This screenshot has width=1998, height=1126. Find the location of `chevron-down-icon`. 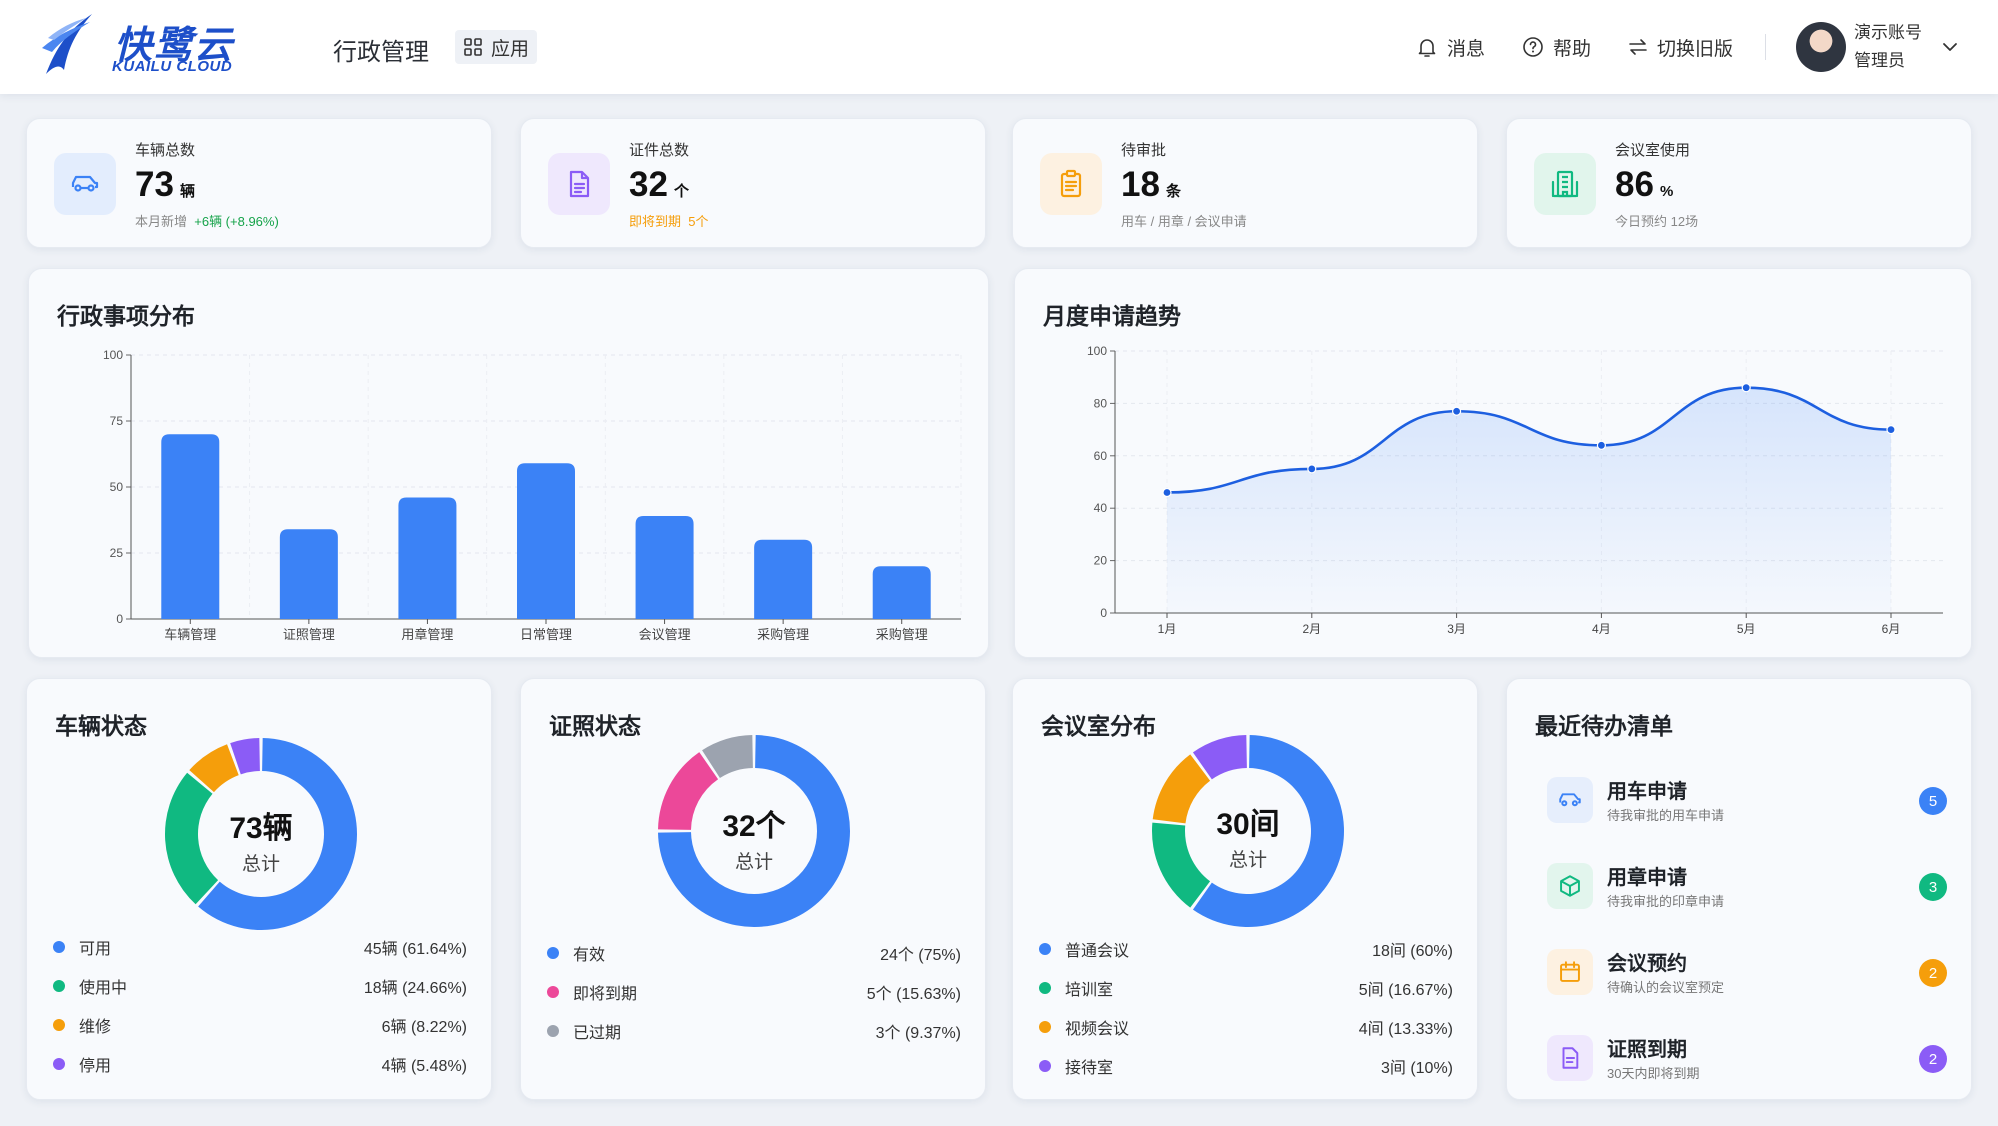

chevron-down-icon is located at coordinates (1950, 47).